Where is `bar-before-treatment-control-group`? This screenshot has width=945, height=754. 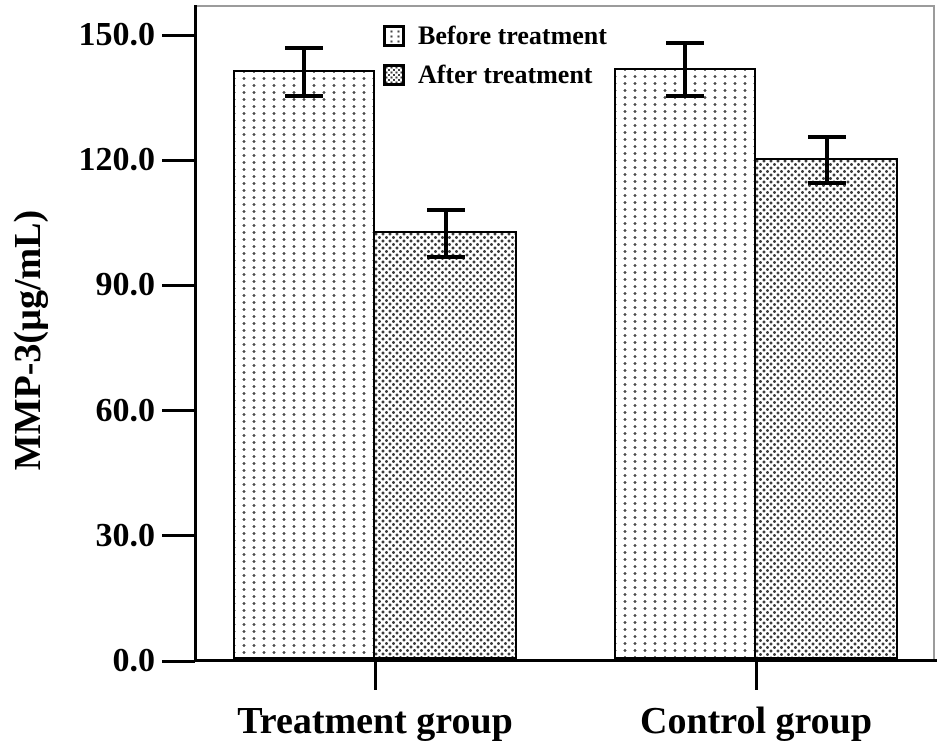 bar-before-treatment-control-group is located at coordinates (685, 363).